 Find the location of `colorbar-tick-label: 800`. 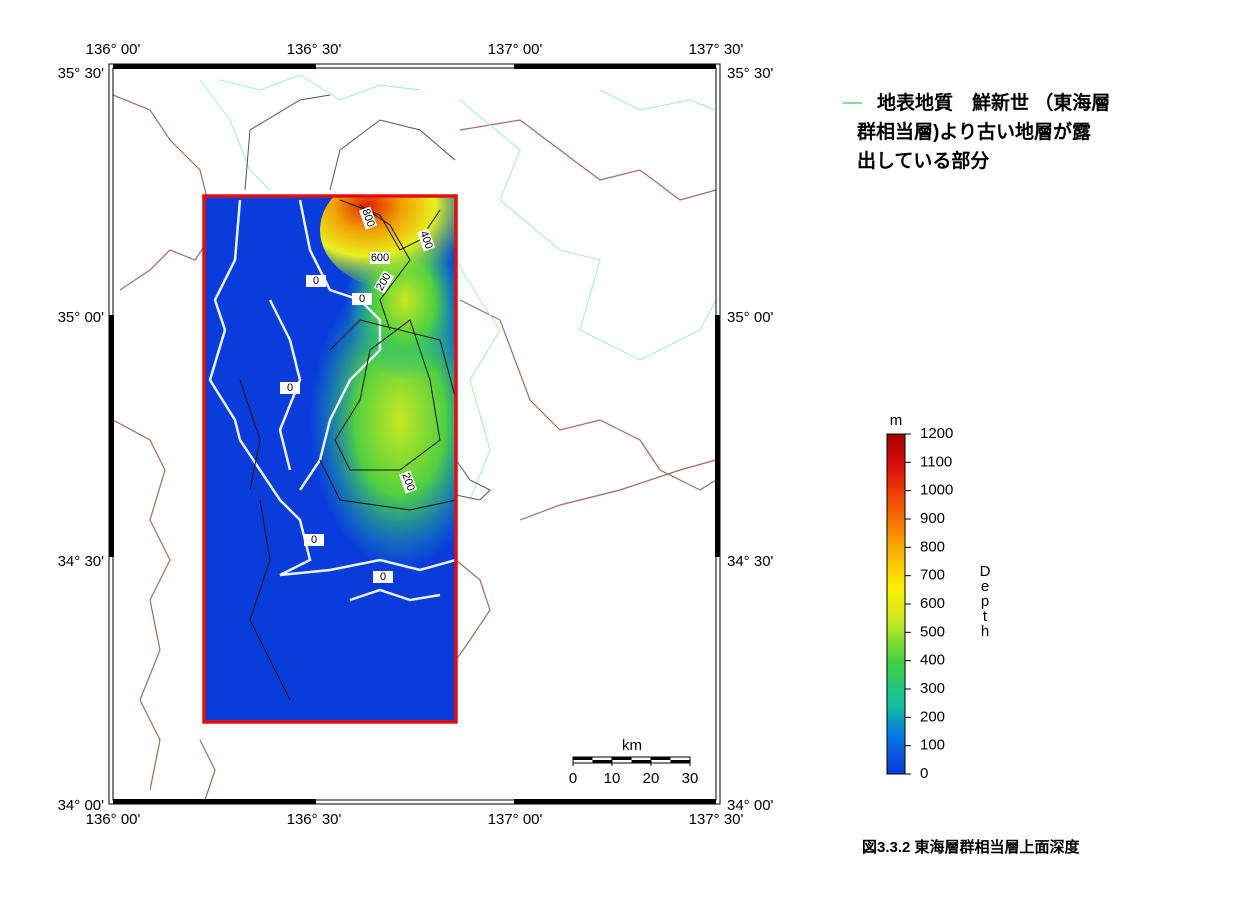

colorbar-tick-label: 800 is located at coordinates (932, 546).